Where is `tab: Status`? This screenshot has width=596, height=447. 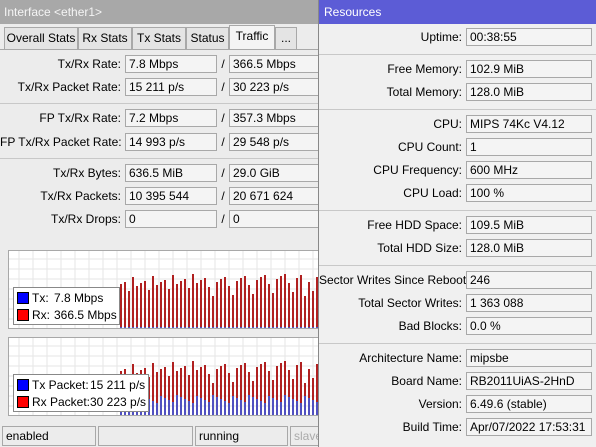 tab: Status is located at coordinates (207, 38).